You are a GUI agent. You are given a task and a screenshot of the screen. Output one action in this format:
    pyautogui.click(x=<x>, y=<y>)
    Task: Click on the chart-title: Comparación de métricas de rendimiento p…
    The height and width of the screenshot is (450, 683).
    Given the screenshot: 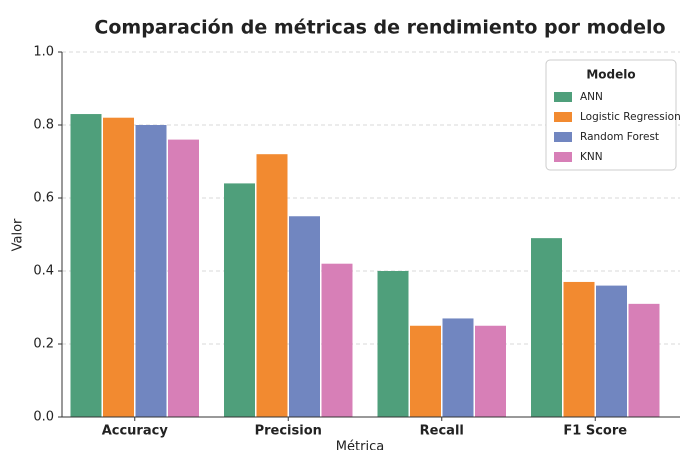 What is the action you would take?
    pyautogui.click(x=379, y=28)
    